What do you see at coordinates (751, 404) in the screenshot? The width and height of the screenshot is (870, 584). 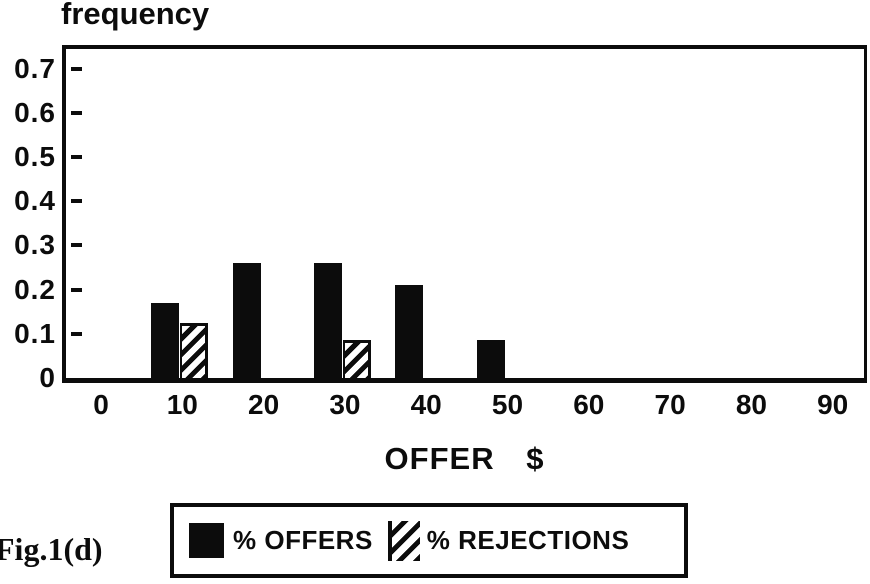 I see `x-tick-label: 80` at bounding box center [751, 404].